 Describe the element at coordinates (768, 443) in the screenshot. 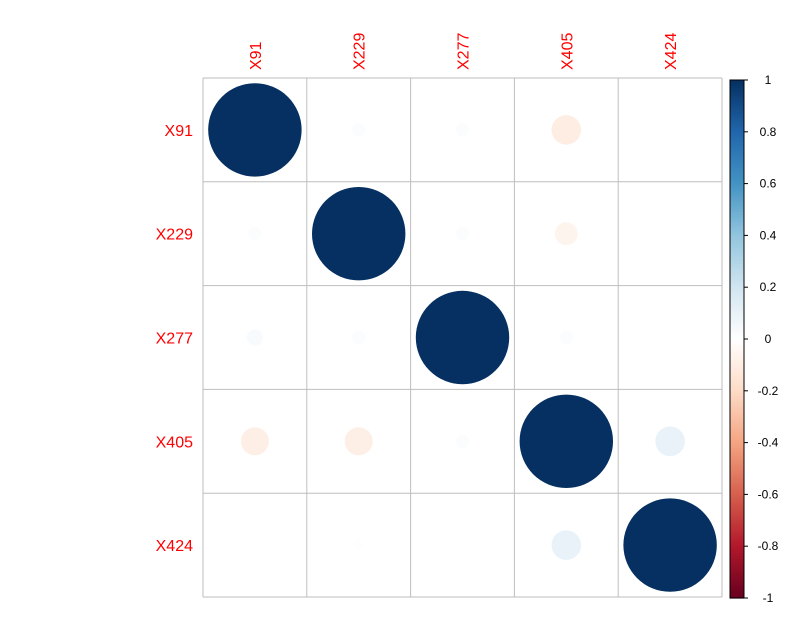

I see `colorbar-tick-label: -0.4` at that location.